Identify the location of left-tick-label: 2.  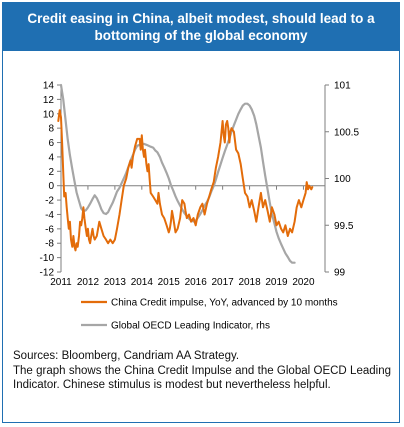
(51, 172).